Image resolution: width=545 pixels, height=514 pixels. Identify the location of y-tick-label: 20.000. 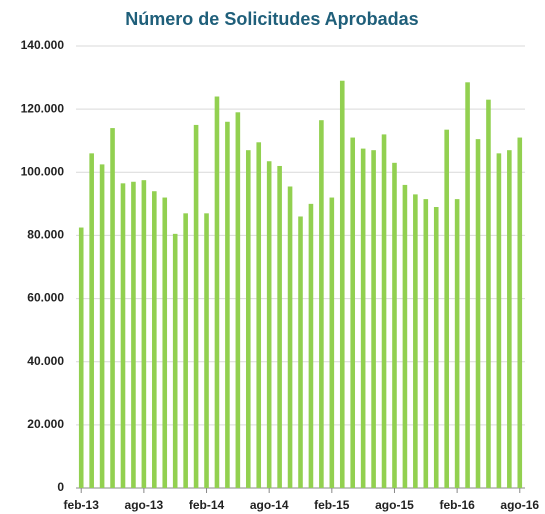
(45, 424).